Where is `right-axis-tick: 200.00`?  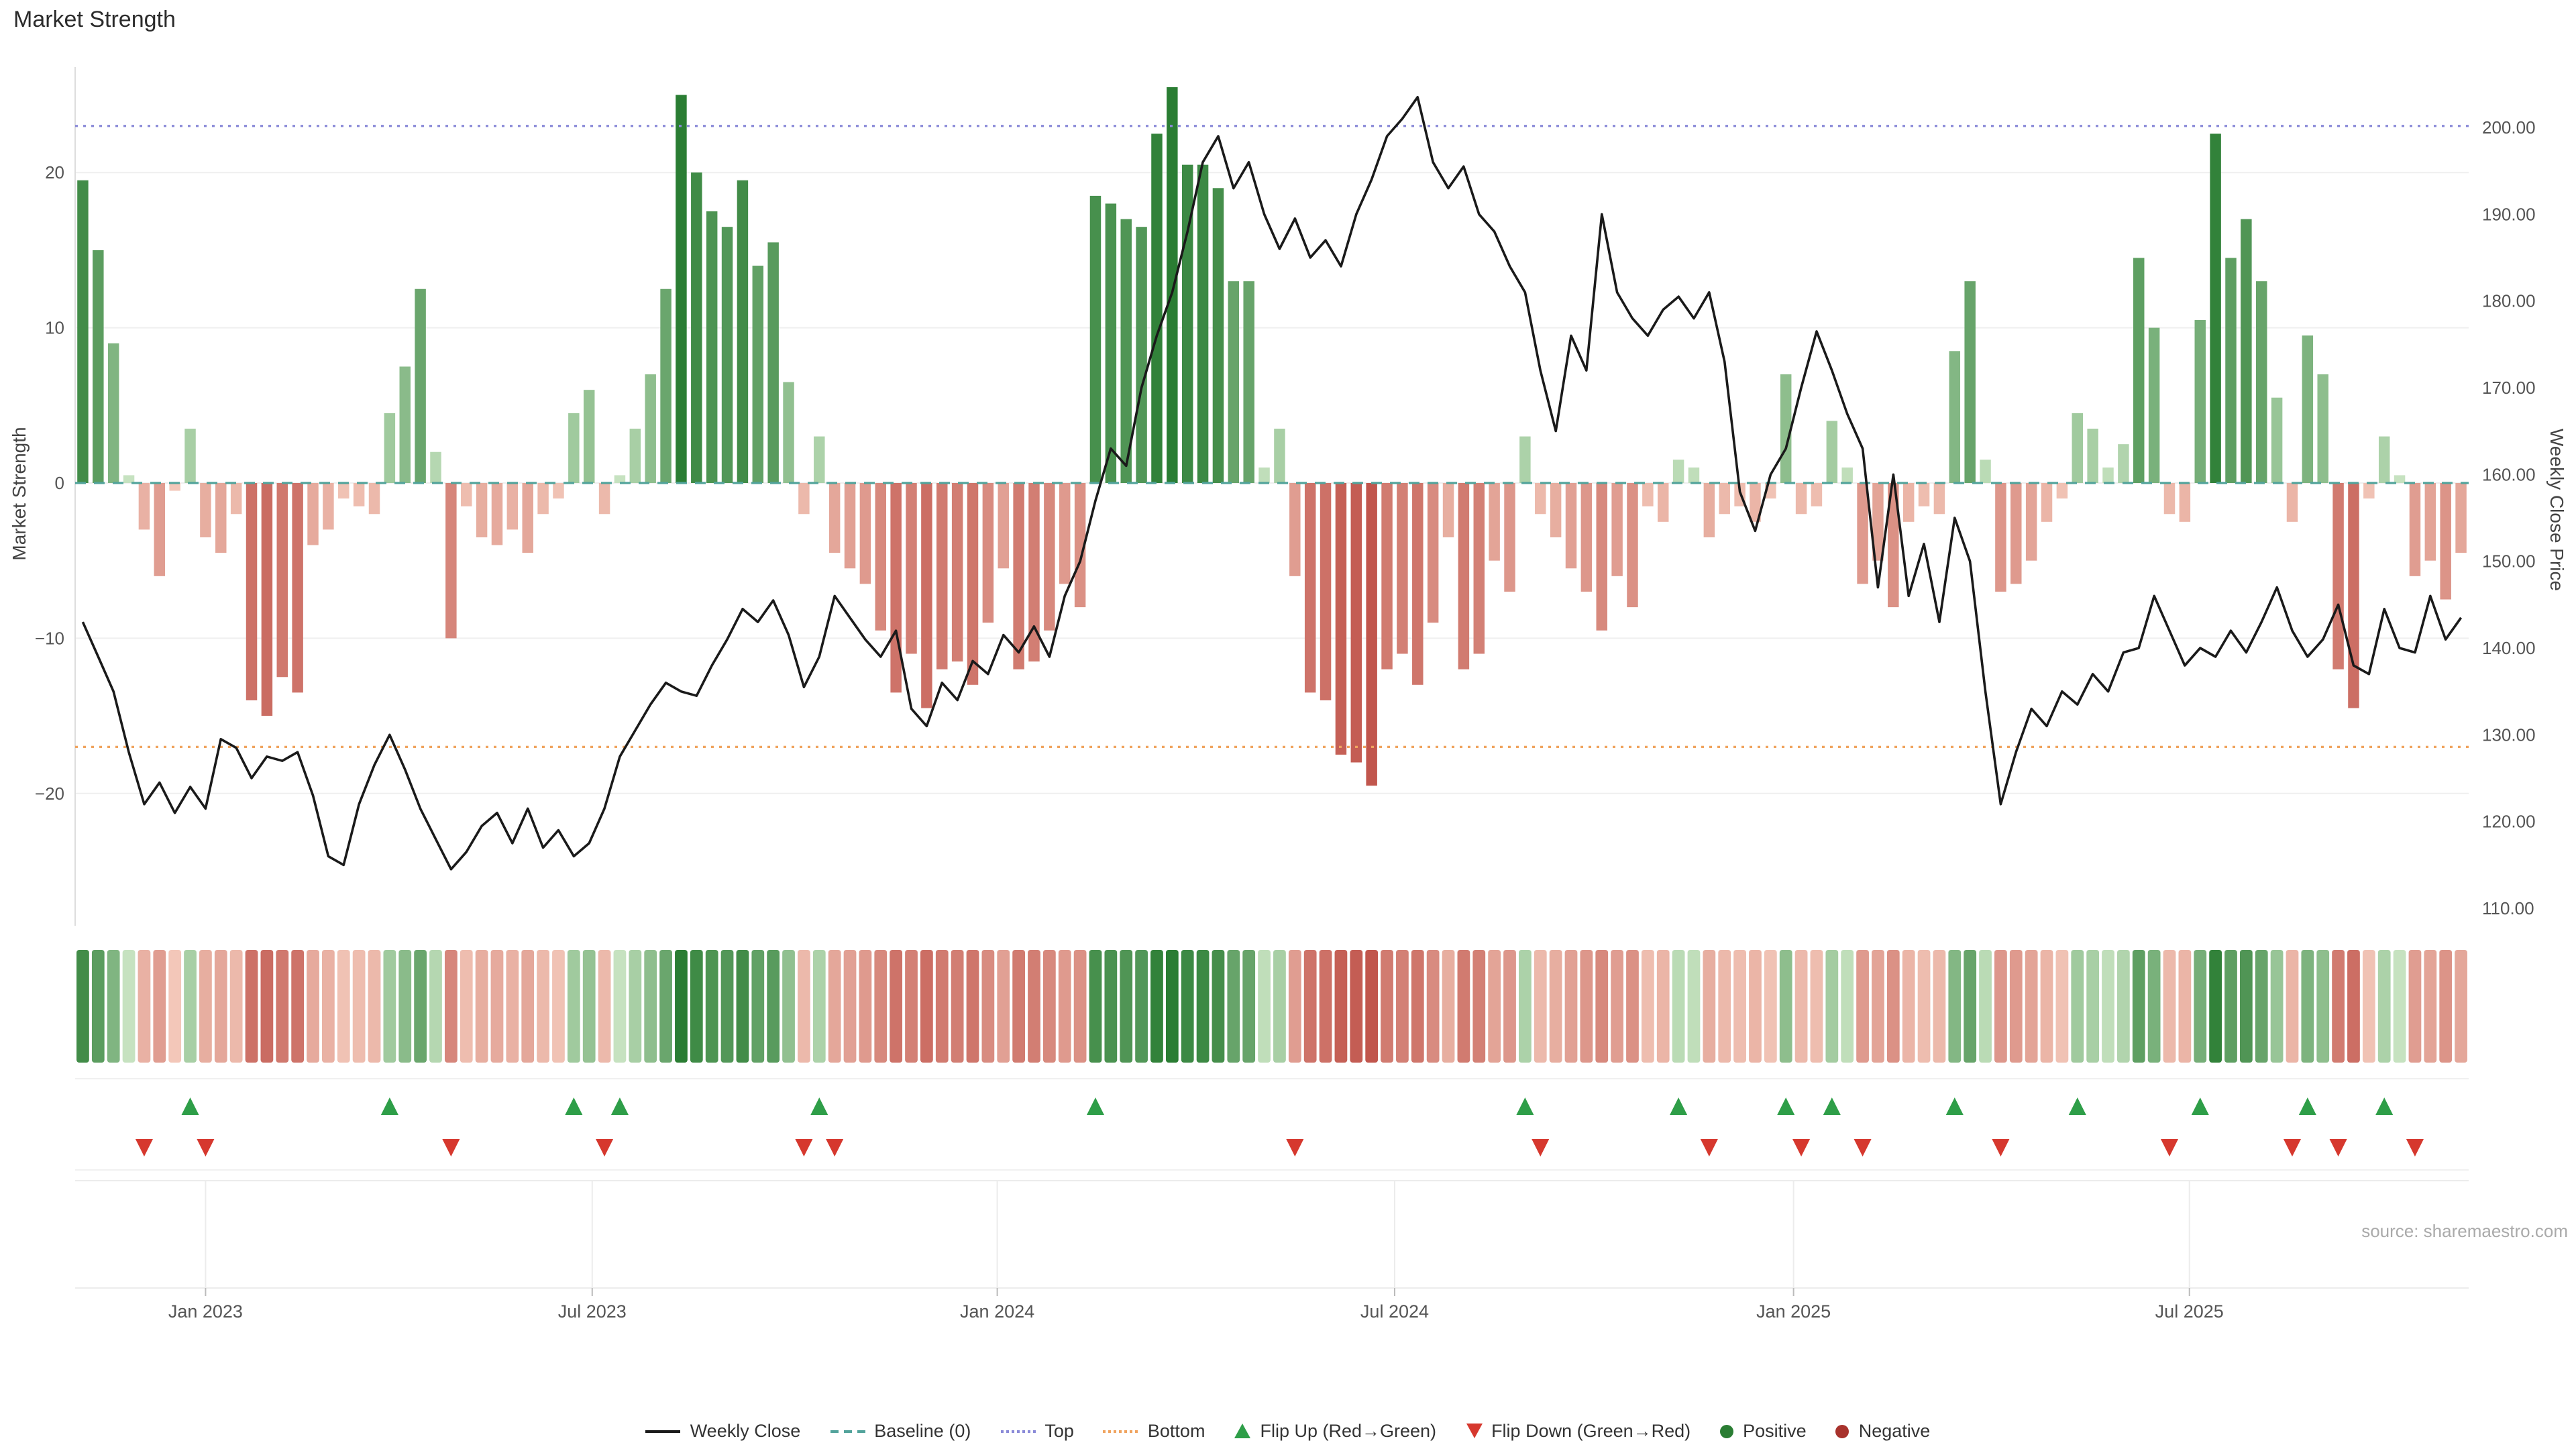
right-axis-tick: 200.00 is located at coordinates (2509, 127).